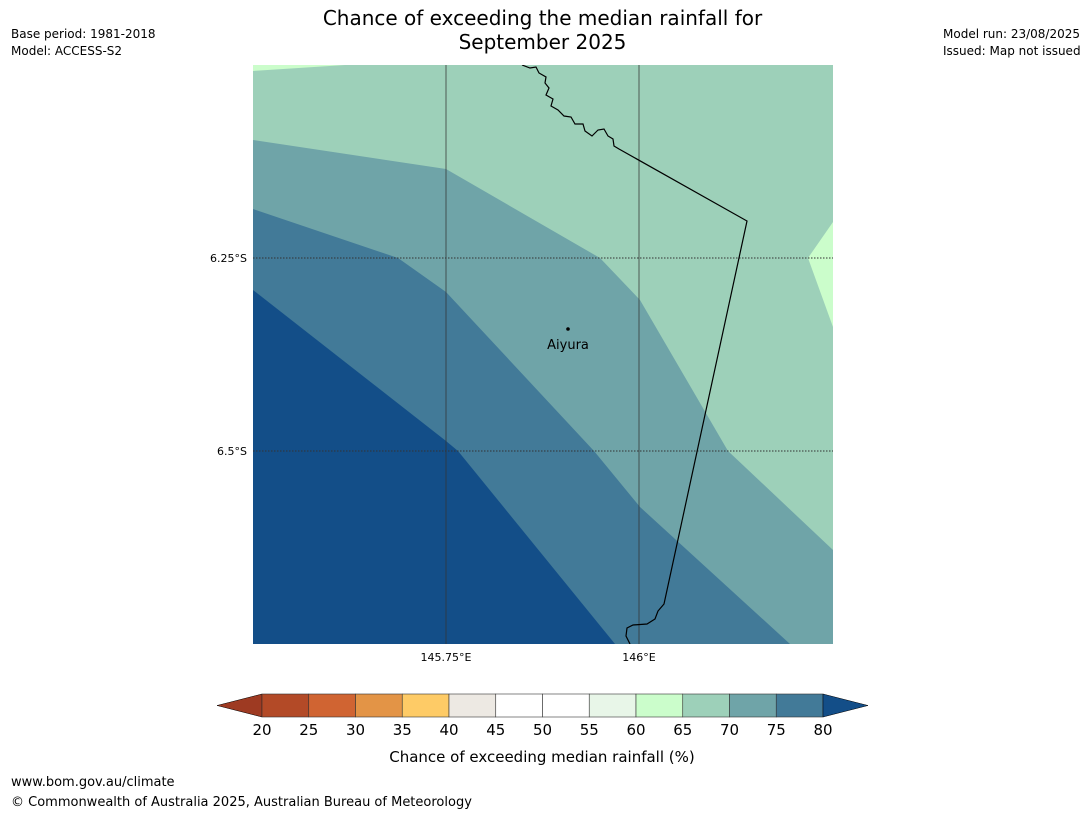 The image size is (1085, 816). I want to click on colorbar-title: Chance of exceeding median rainfall (%), so click(541, 757).